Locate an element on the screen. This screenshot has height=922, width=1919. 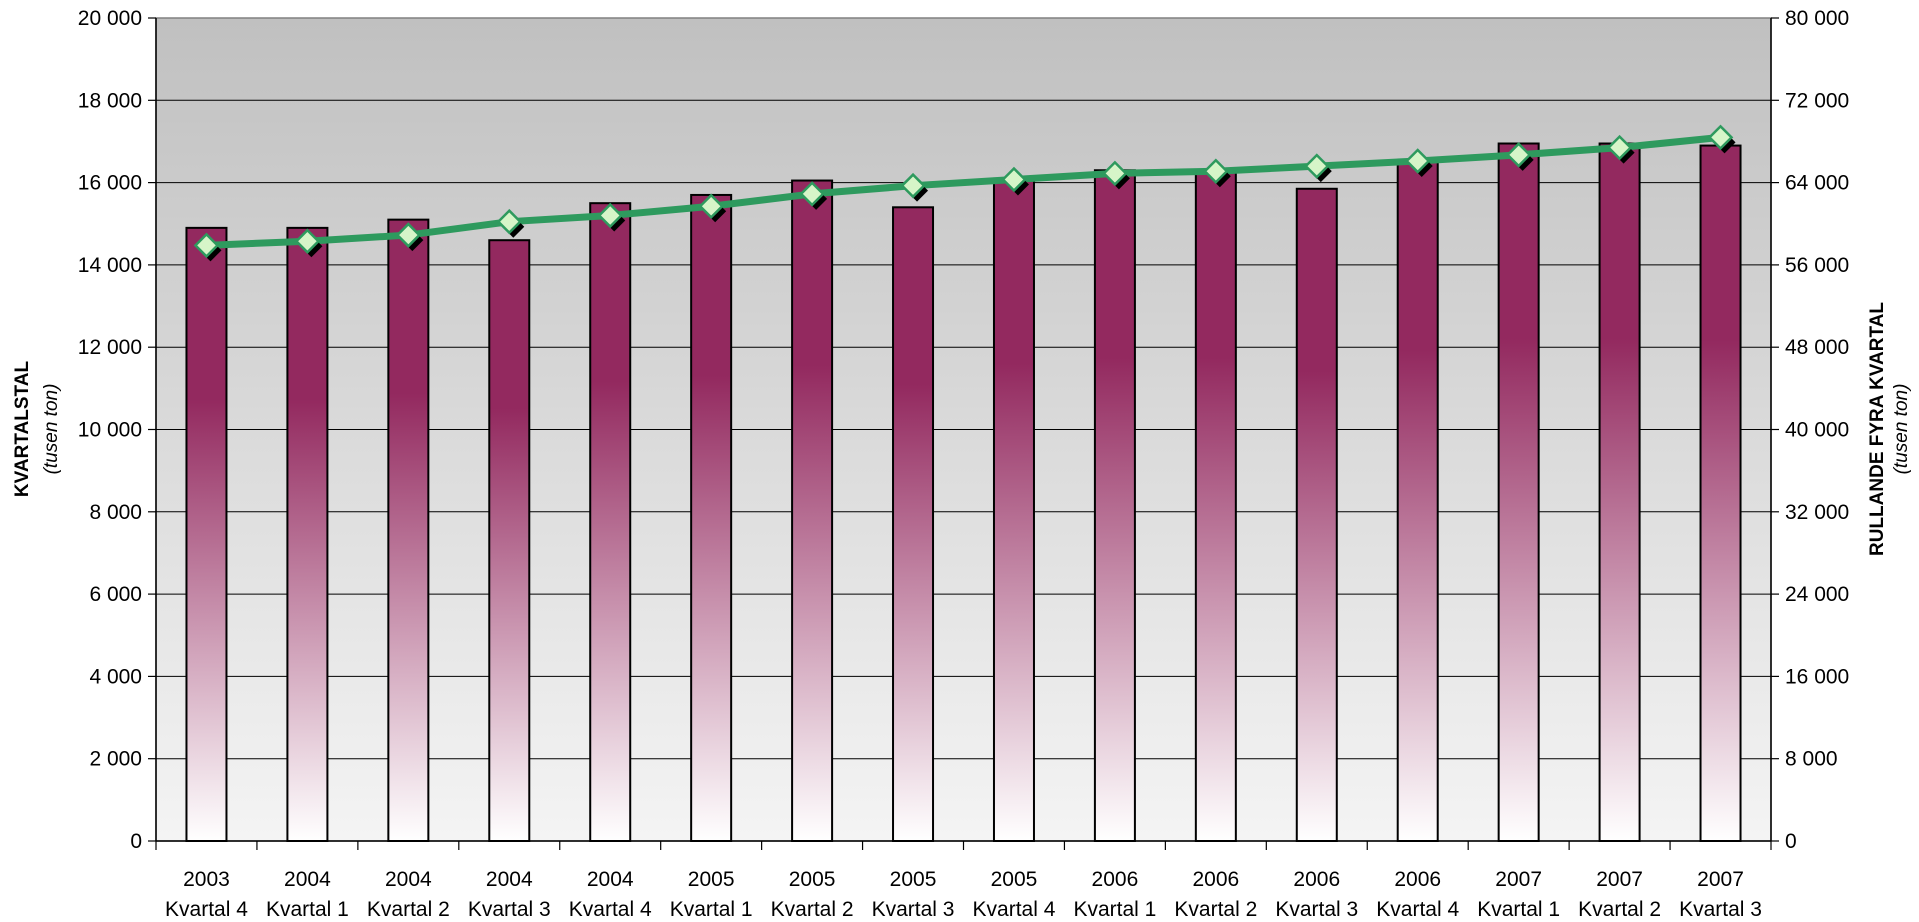
y-right-tick-label: 32 000 is located at coordinates (1817, 512).